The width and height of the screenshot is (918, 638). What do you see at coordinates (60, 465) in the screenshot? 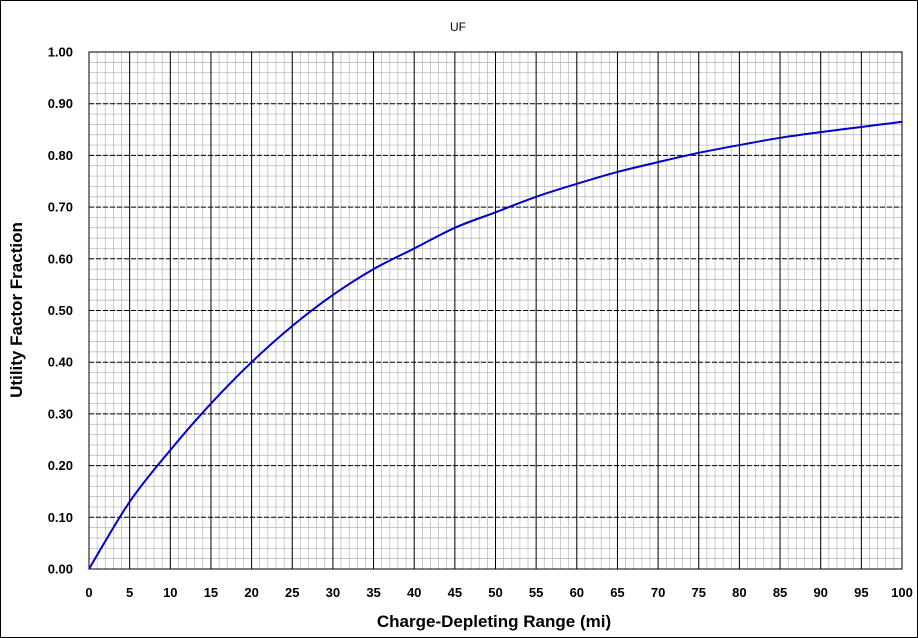
I see `y-tick-label: 0.20` at bounding box center [60, 465].